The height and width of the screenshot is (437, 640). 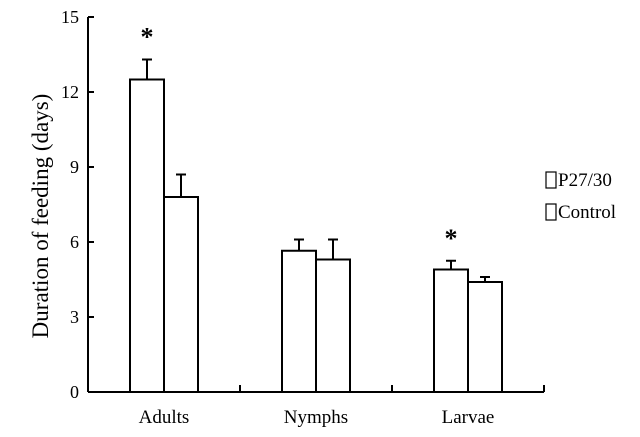 What do you see at coordinates (587, 212) in the screenshot?
I see `legend-label: Control` at bounding box center [587, 212].